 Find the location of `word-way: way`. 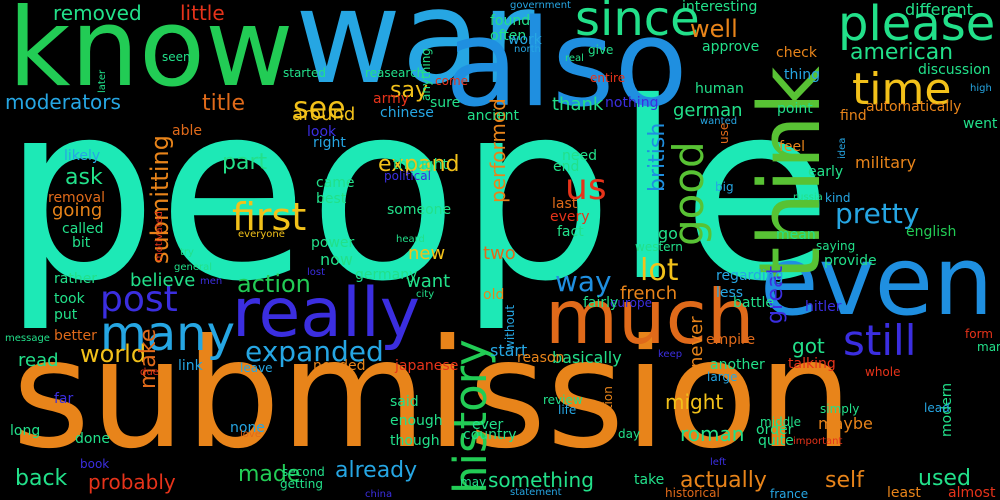

word-way: way is located at coordinates (583, 281).